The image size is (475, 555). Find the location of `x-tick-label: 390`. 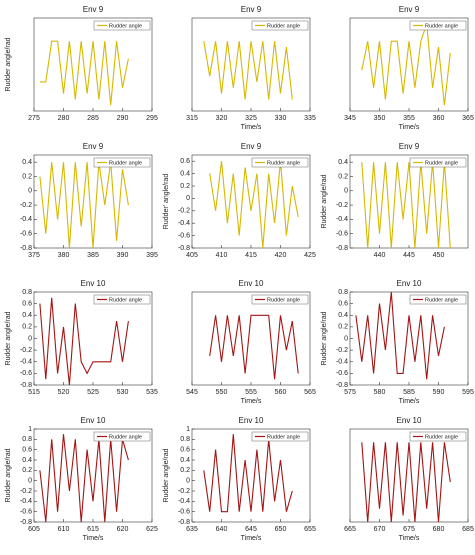

x-tick-label: 390 is located at coordinates (123, 255).